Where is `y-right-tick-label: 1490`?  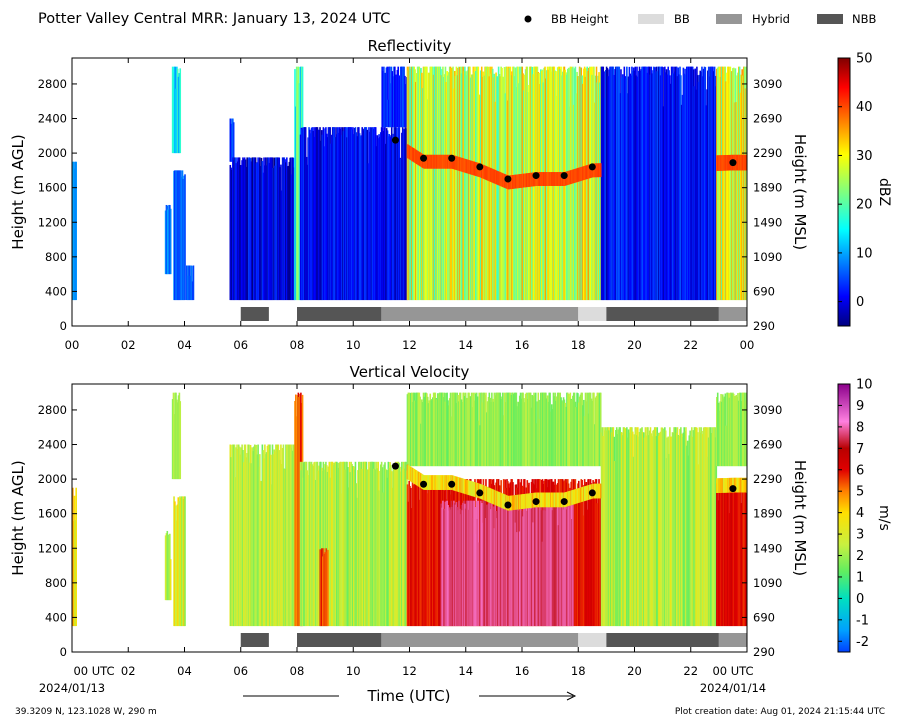 y-right-tick-label: 1490 is located at coordinates (767, 222).